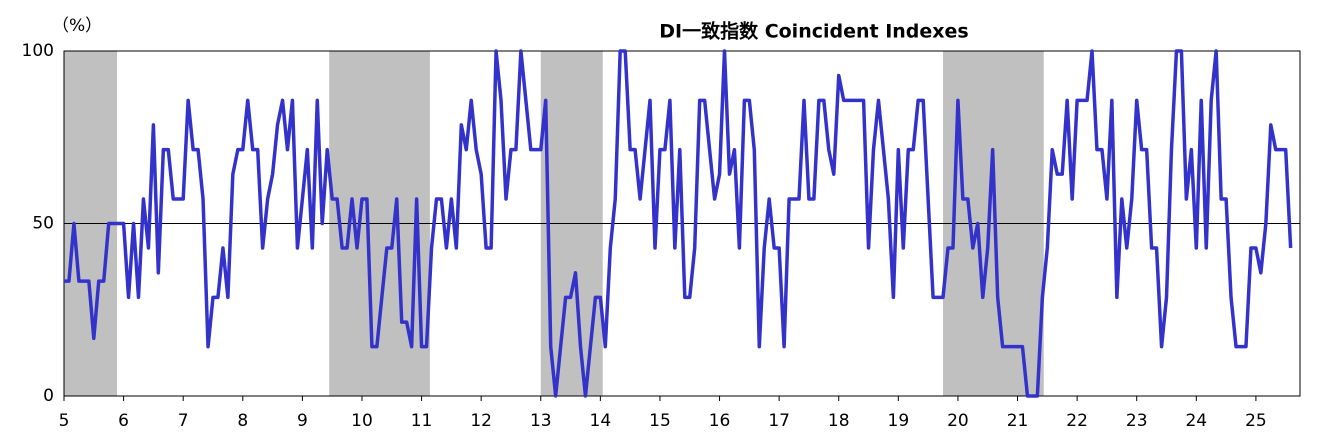  Describe the element at coordinates (541, 421) in the screenshot. I see `x-tick-label: 13` at that location.